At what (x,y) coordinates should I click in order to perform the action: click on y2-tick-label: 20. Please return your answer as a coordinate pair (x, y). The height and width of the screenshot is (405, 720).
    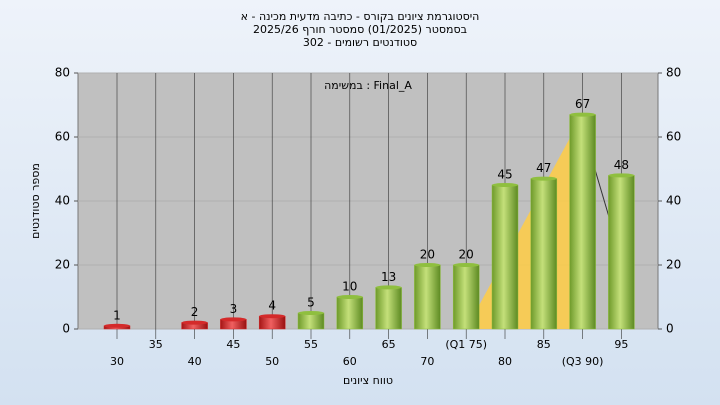
    Looking at the image, I should click on (673, 265).